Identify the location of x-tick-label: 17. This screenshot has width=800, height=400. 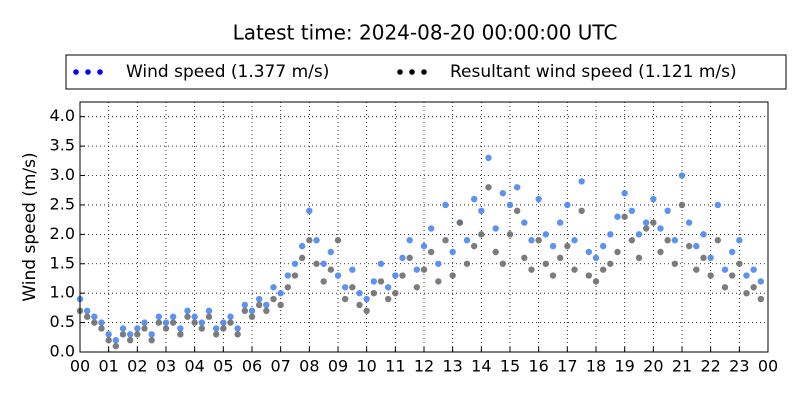
(567, 366).